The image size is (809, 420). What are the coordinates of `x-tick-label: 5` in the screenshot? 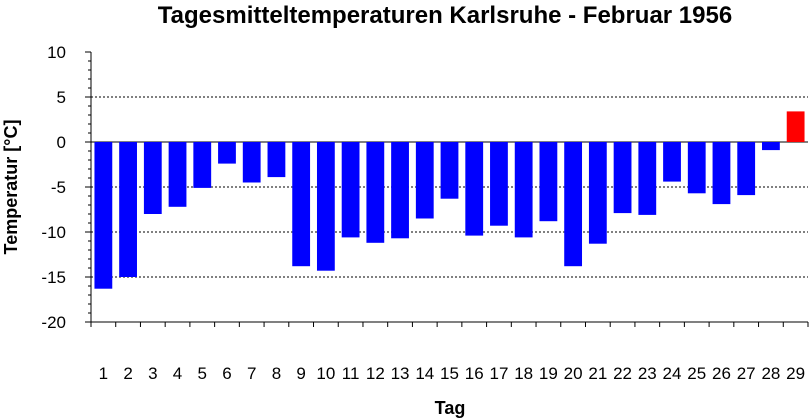 It's located at (202, 373).